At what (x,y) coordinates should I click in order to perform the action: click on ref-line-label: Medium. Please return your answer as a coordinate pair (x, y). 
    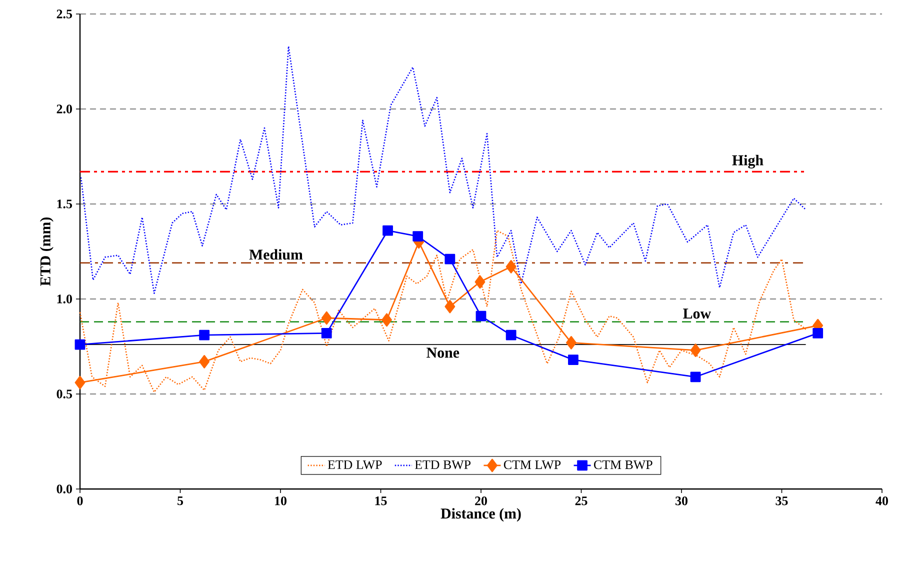
    Looking at the image, I should click on (276, 254).